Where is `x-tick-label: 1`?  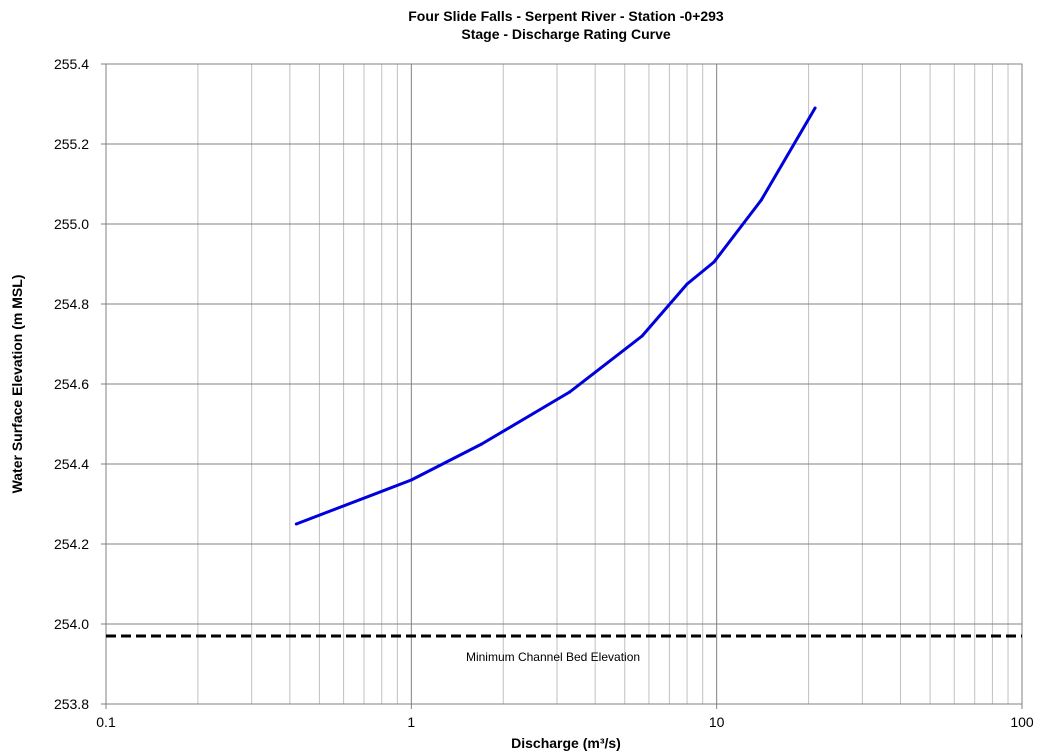 x-tick-label: 1 is located at coordinates (411, 722).